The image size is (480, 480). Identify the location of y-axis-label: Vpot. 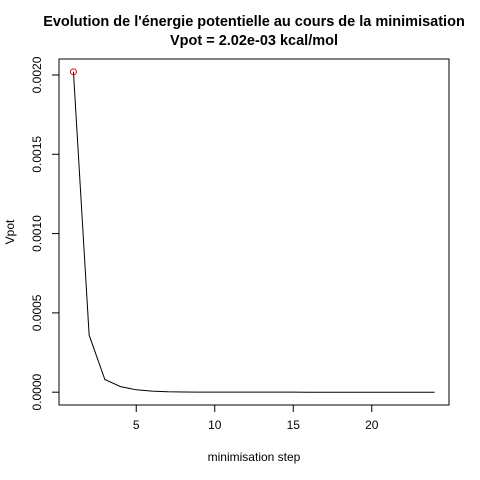
(10, 231).